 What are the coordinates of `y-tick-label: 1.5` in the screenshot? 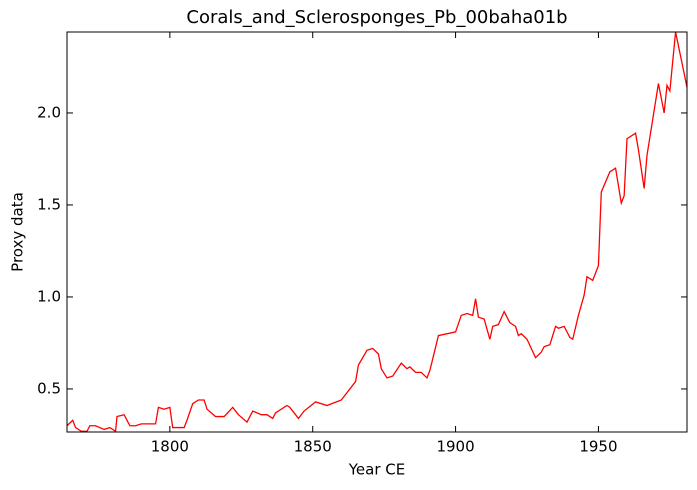 It's located at (49, 204).